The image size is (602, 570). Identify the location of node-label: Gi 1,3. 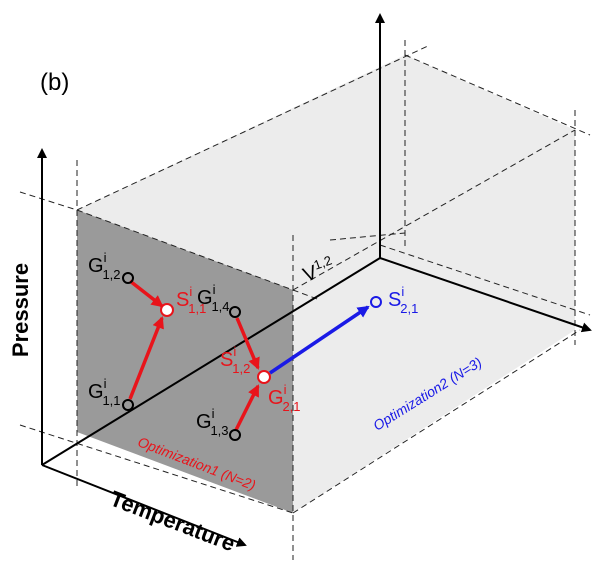
(212, 422).